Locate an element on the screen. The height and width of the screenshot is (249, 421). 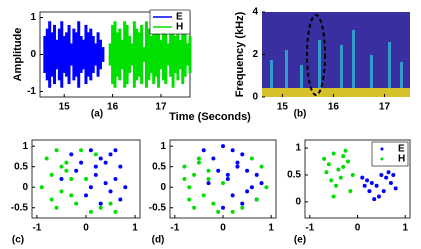
panel-label: (d) is located at coordinates (158, 240).